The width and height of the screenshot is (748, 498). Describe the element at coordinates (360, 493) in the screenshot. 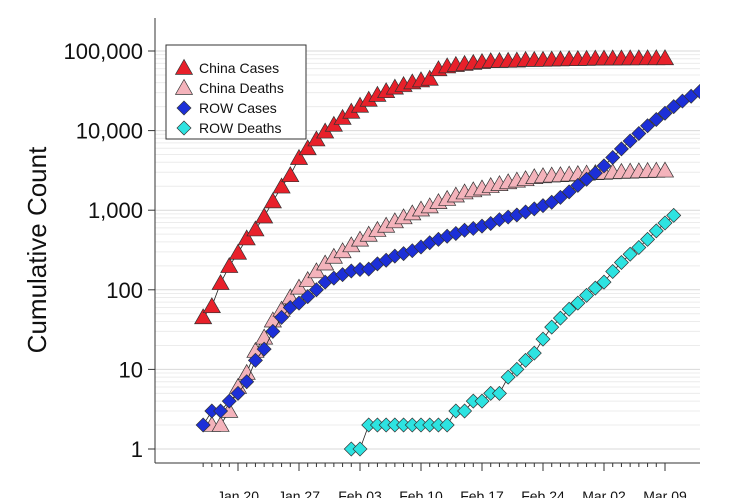

I see `x-tick-label: Feb 03` at that location.